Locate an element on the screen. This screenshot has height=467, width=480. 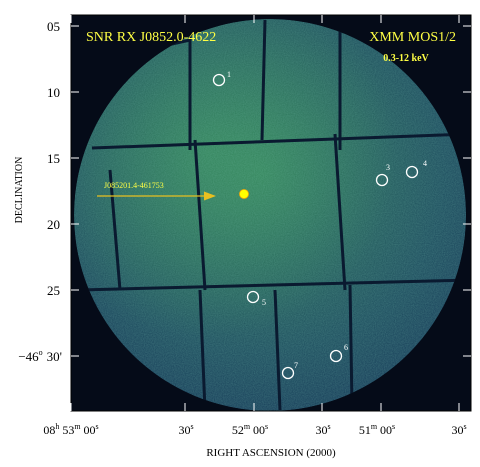
title-right: XMM MOS1/2 is located at coordinates (412, 37).